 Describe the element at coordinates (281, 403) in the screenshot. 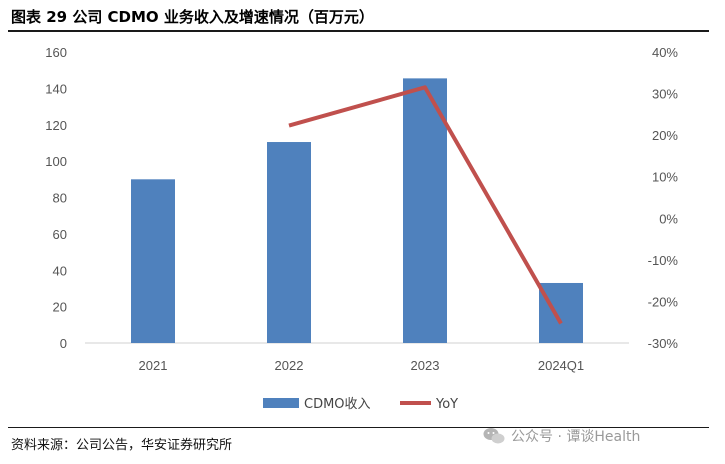

I see `legend-swatch-bar` at that location.